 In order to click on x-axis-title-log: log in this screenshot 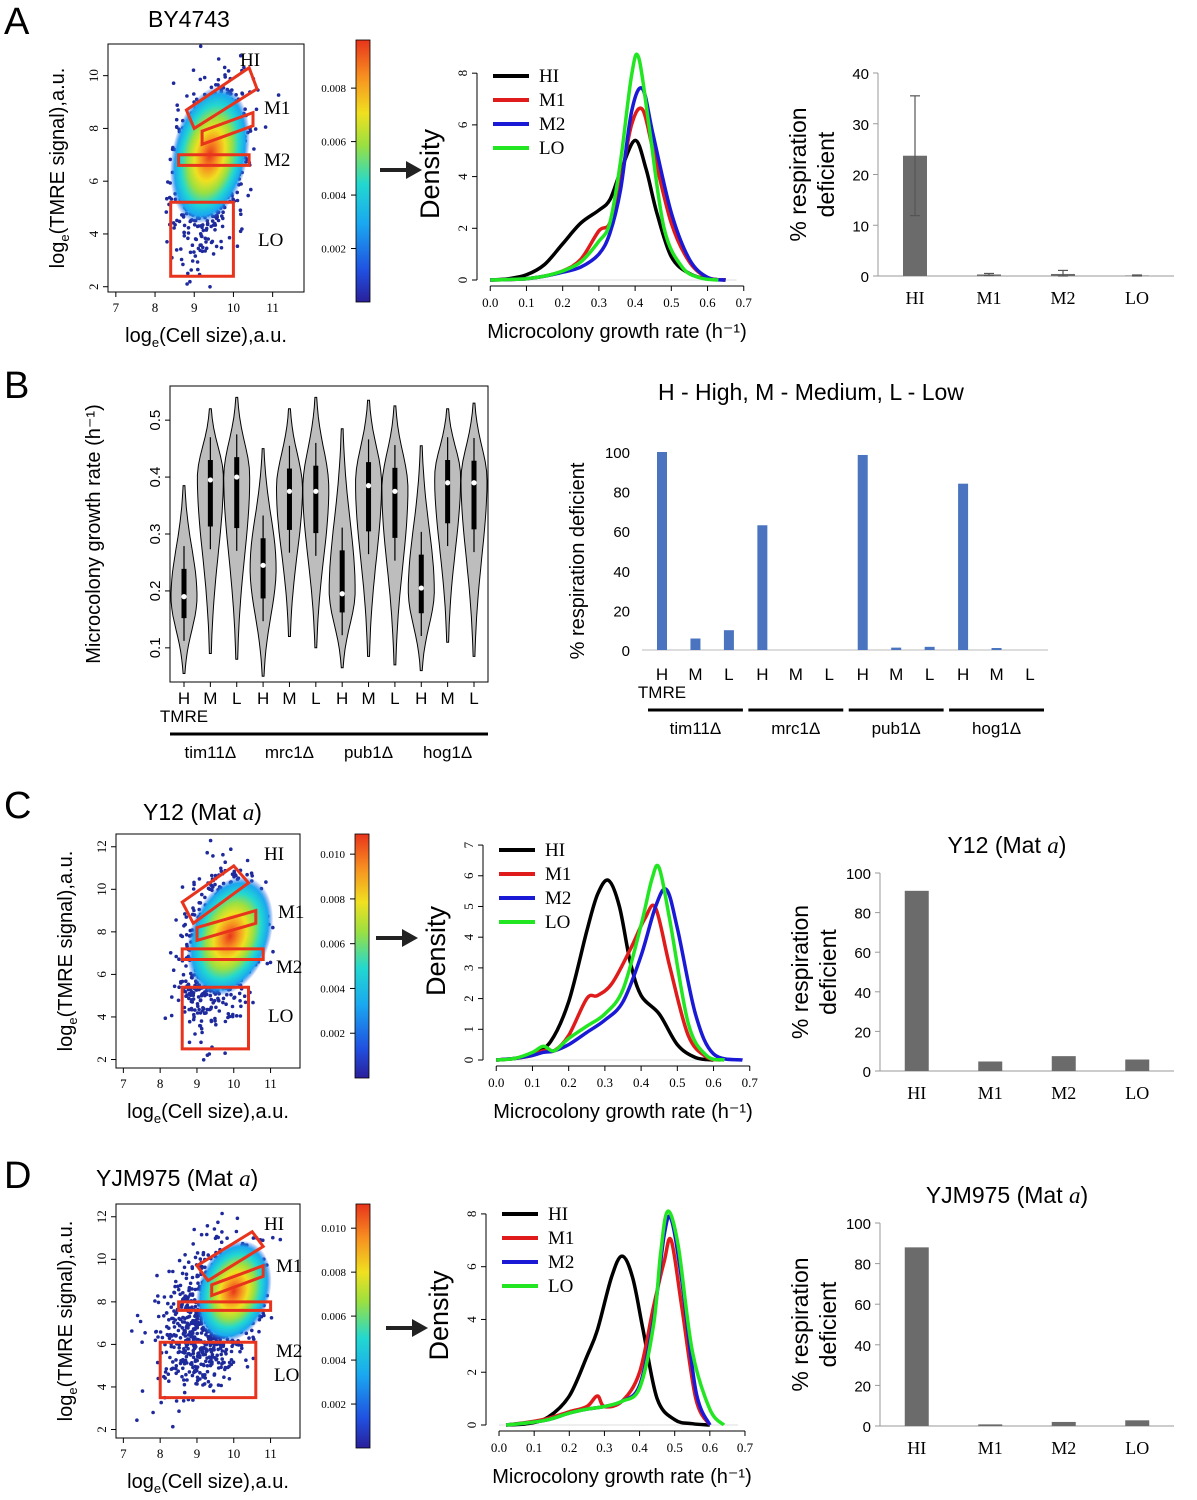, I will do `click(138, 336)`.